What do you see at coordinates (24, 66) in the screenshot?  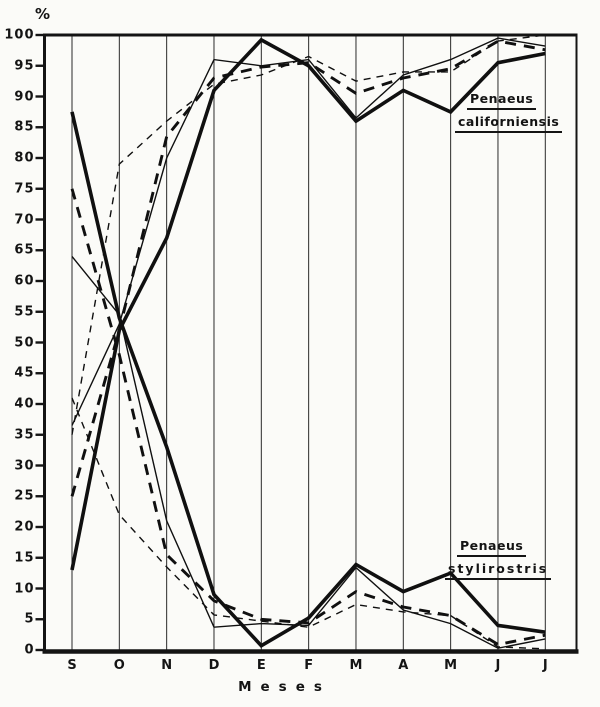 I see `y-tick-label: 95` at bounding box center [24, 66].